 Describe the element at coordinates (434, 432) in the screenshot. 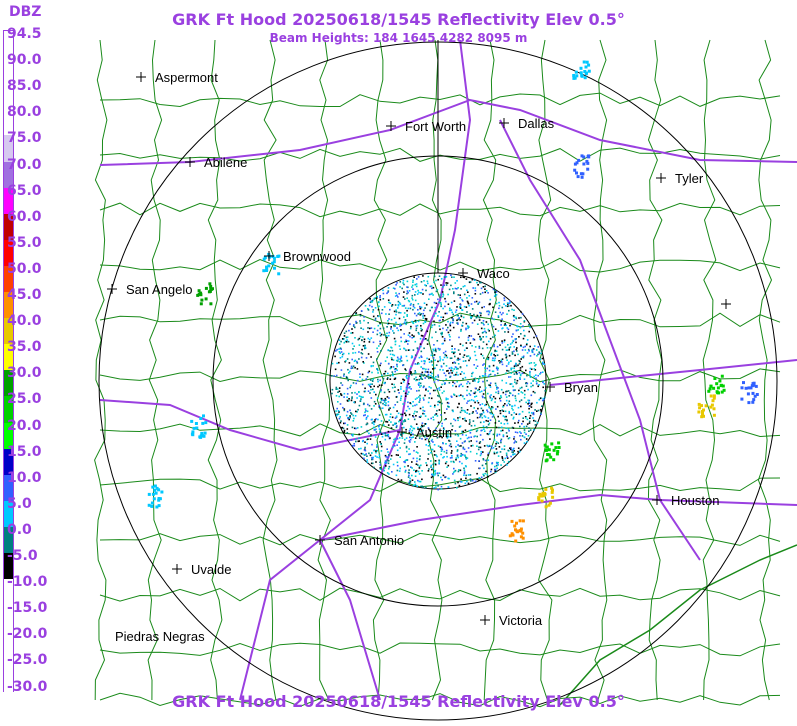

I see `city-label: Austin` at that location.